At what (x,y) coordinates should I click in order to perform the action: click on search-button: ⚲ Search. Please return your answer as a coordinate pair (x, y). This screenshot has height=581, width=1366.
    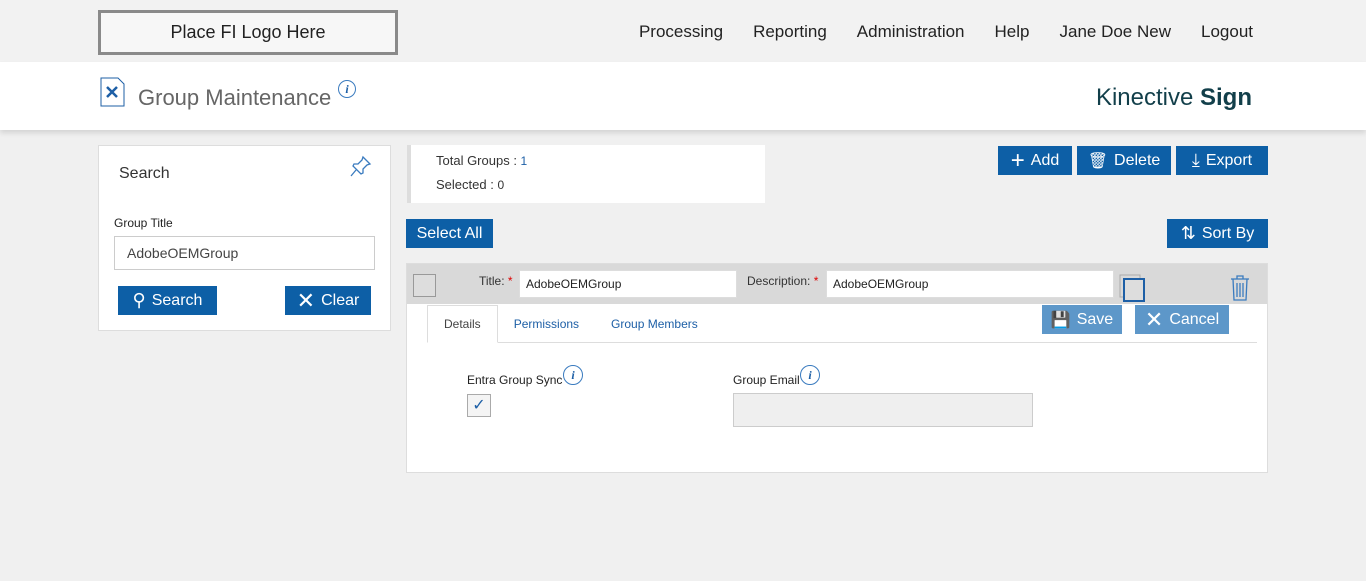
    Looking at the image, I should click on (167, 300).